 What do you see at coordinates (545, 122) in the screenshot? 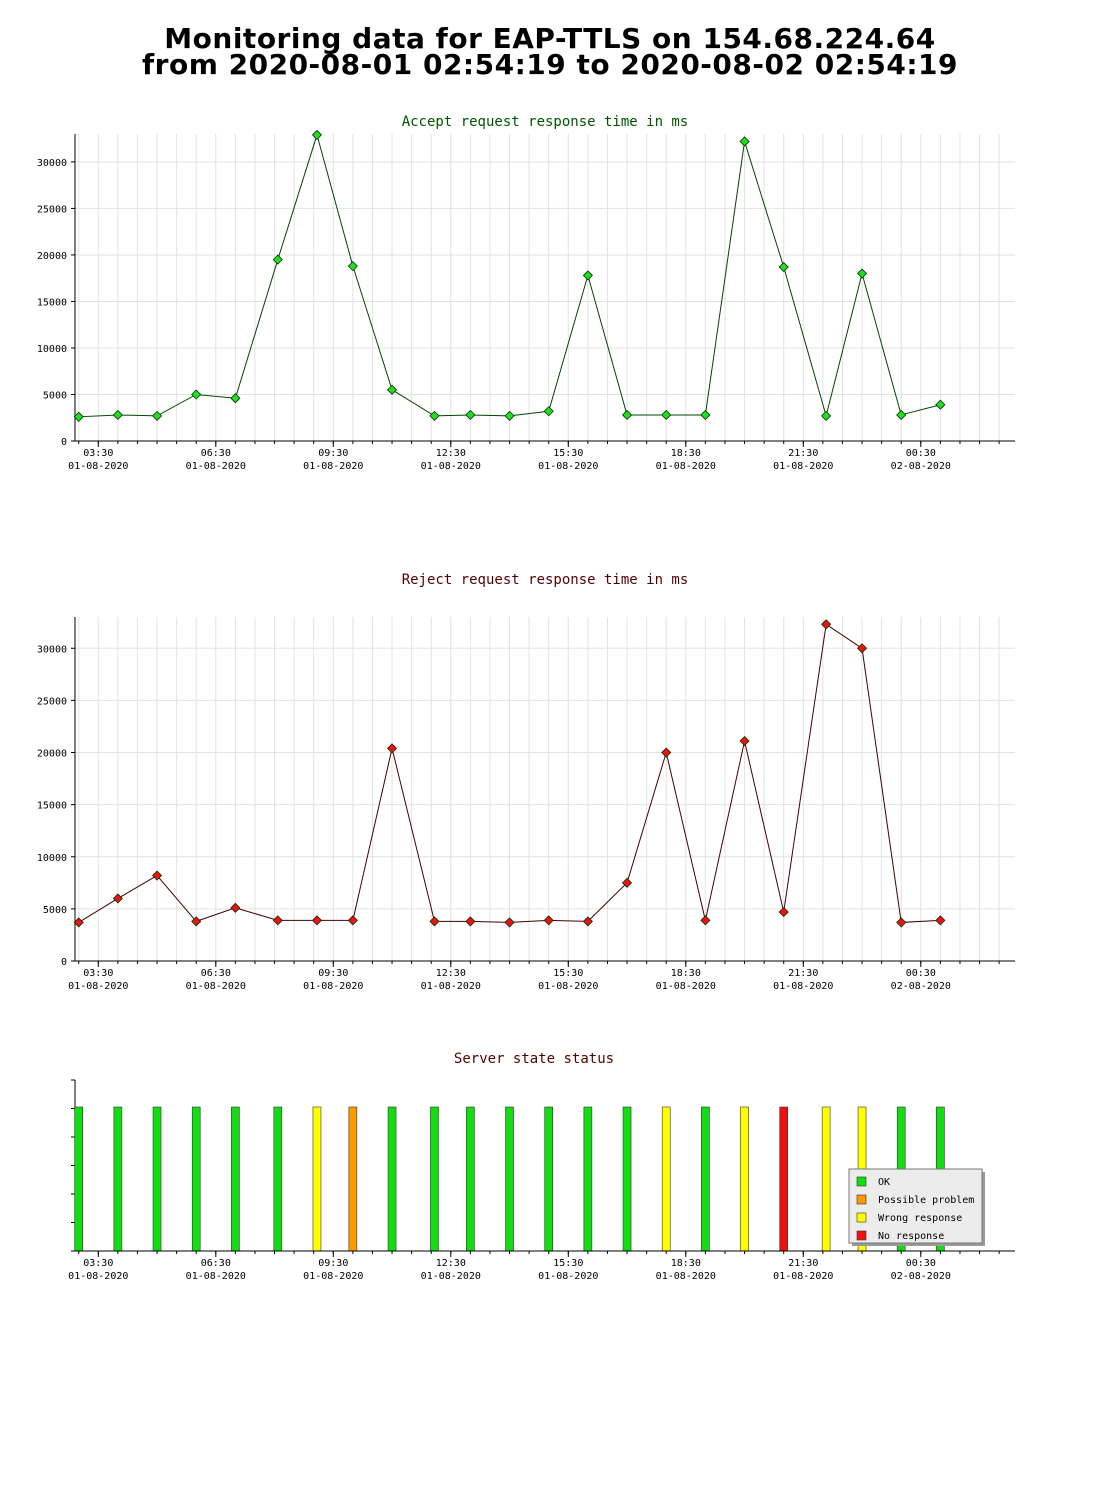
I see `chart-title: Accept request response time in ms` at bounding box center [545, 122].